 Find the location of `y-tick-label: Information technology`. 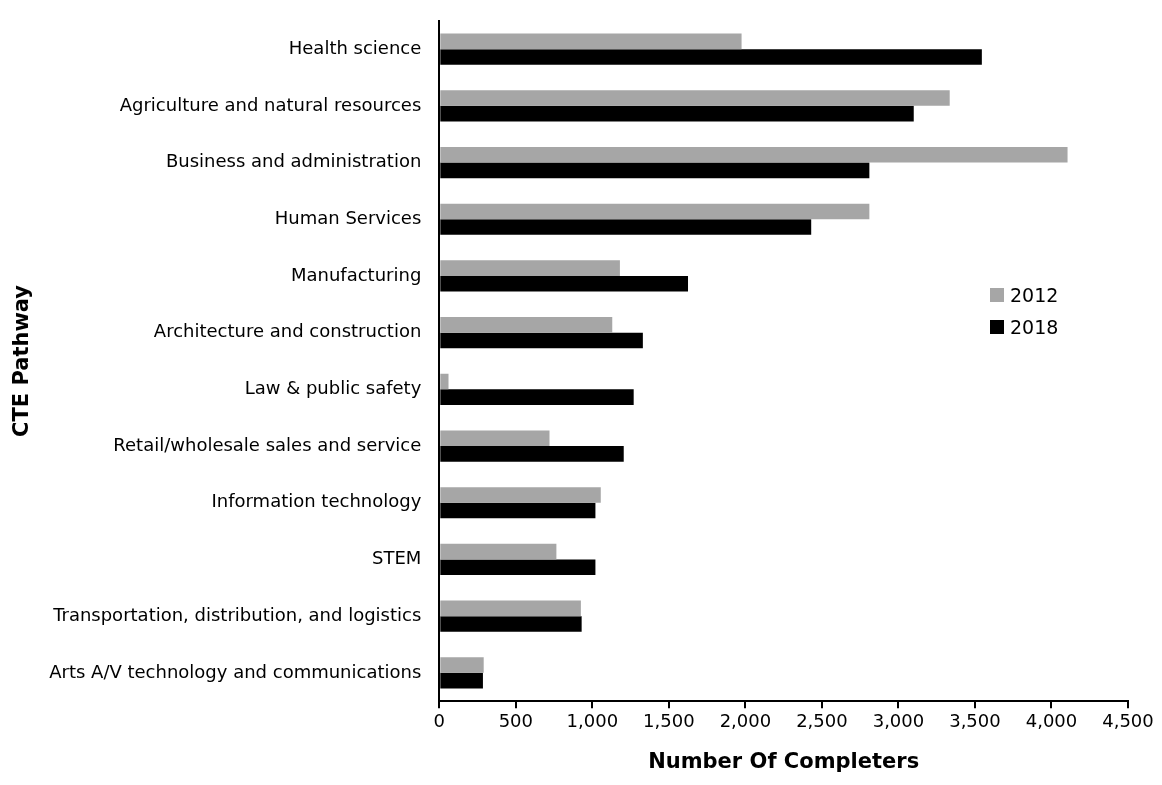

y-tick-label: Information technology is located at coordinates (316, 501).